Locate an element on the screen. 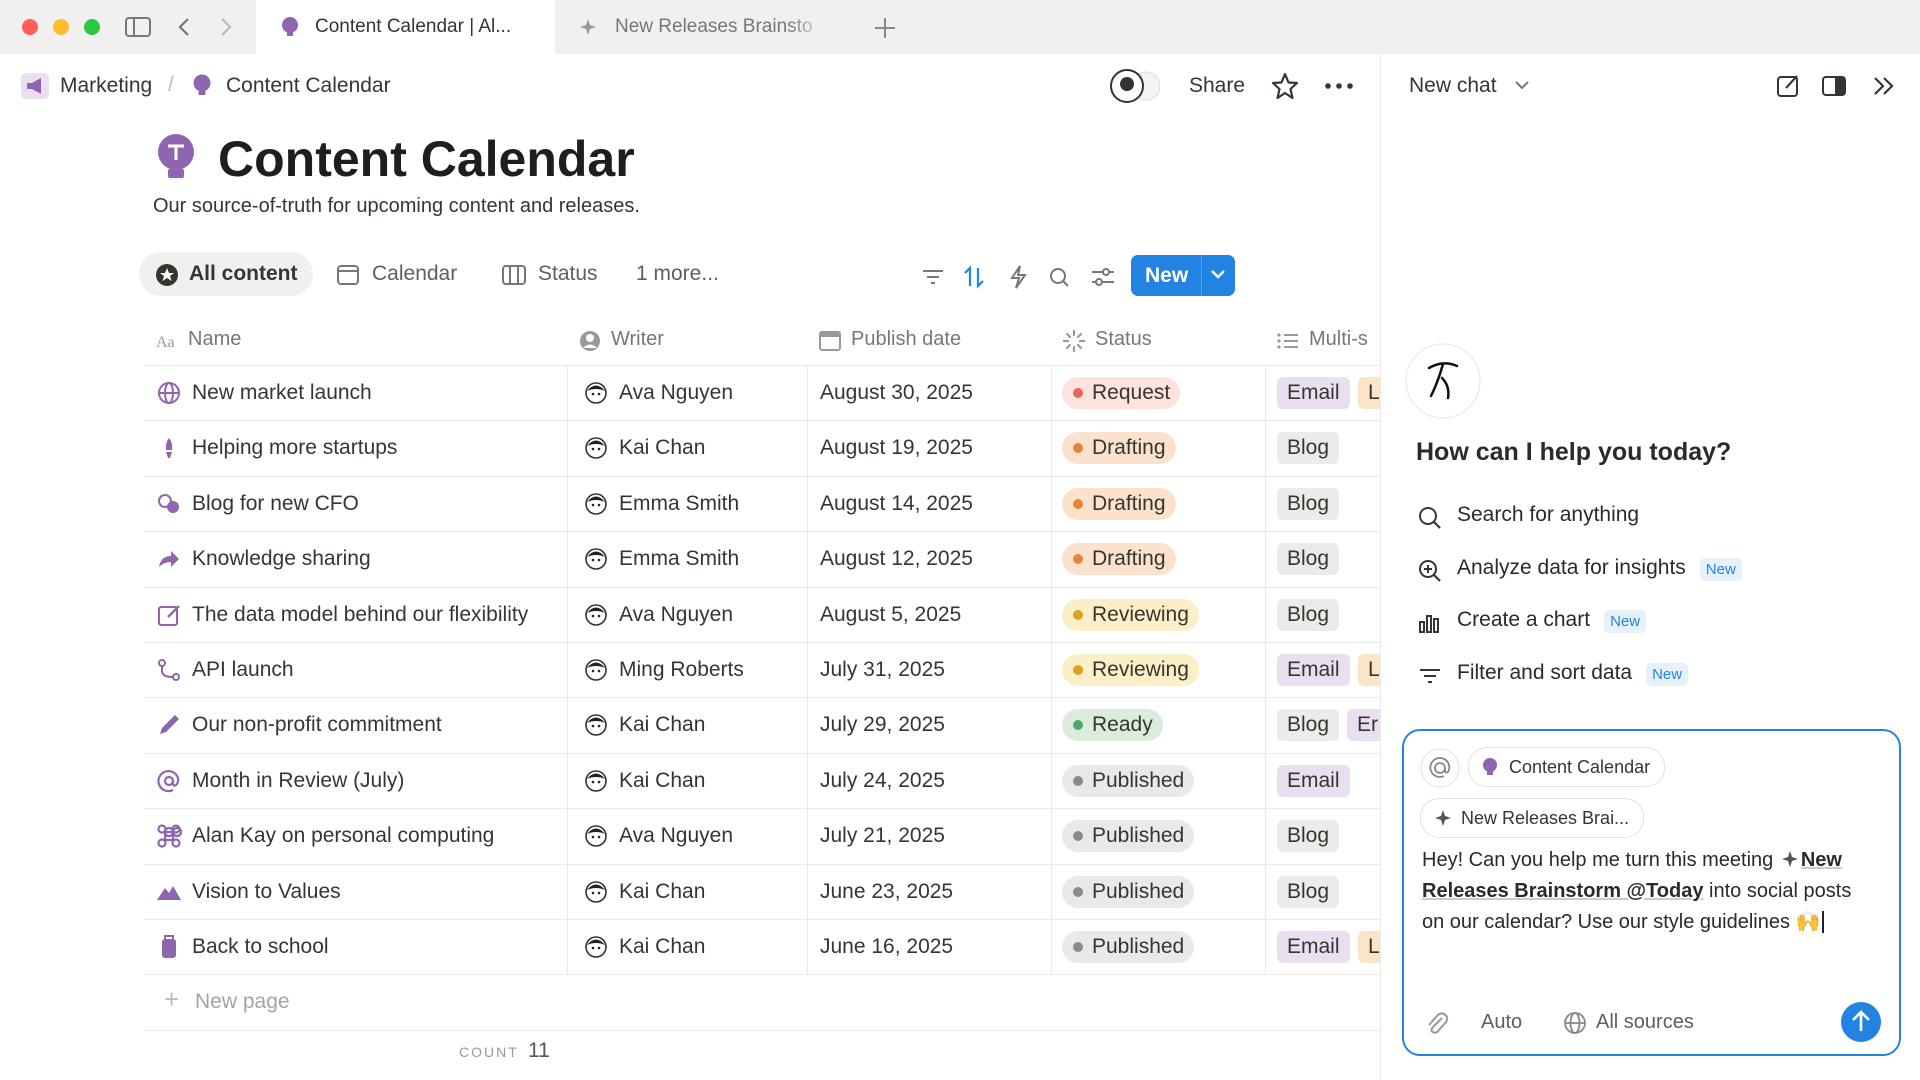 The height and width of the screenshot is (1080, 1920). chat-option: Create a chart New is located at coordinates (1552, 621).